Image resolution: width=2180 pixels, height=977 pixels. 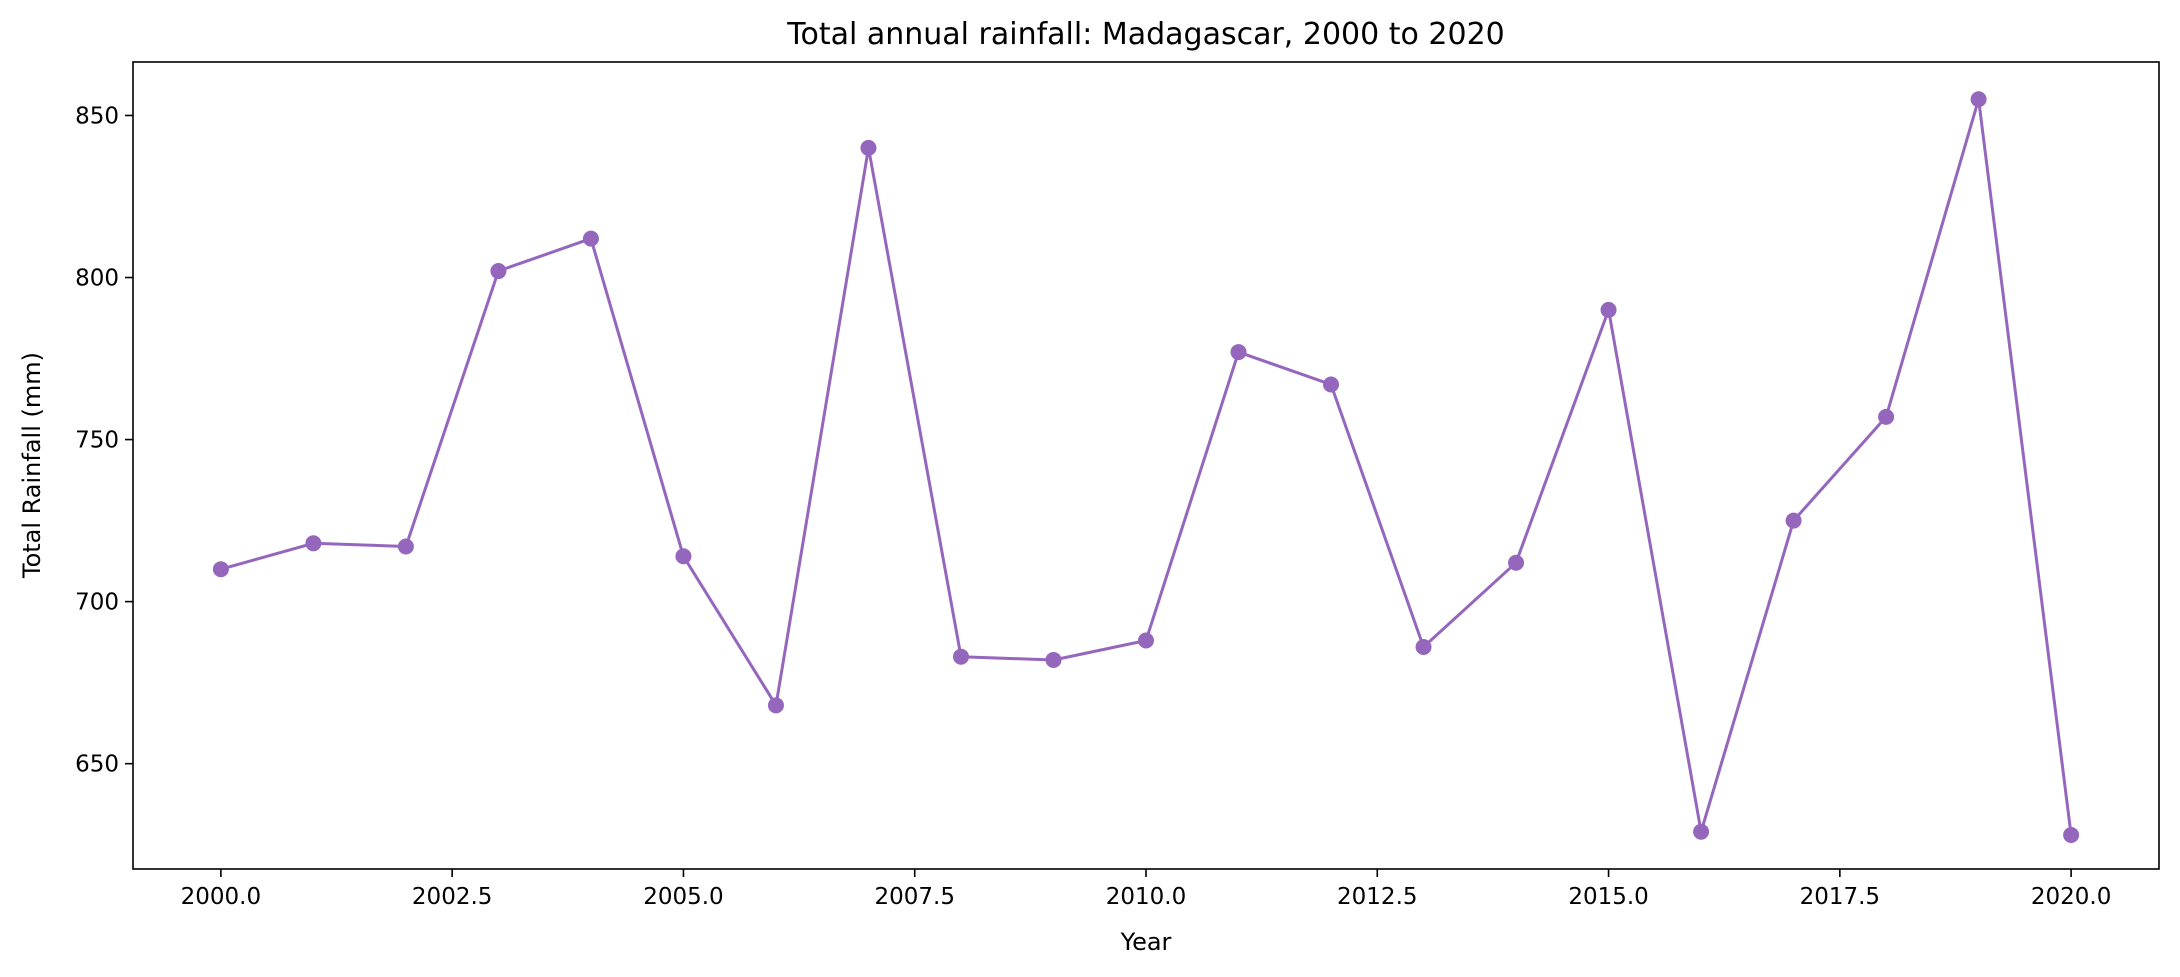 I want to click on y-tick-label: 750, so click(x=97, y=441).